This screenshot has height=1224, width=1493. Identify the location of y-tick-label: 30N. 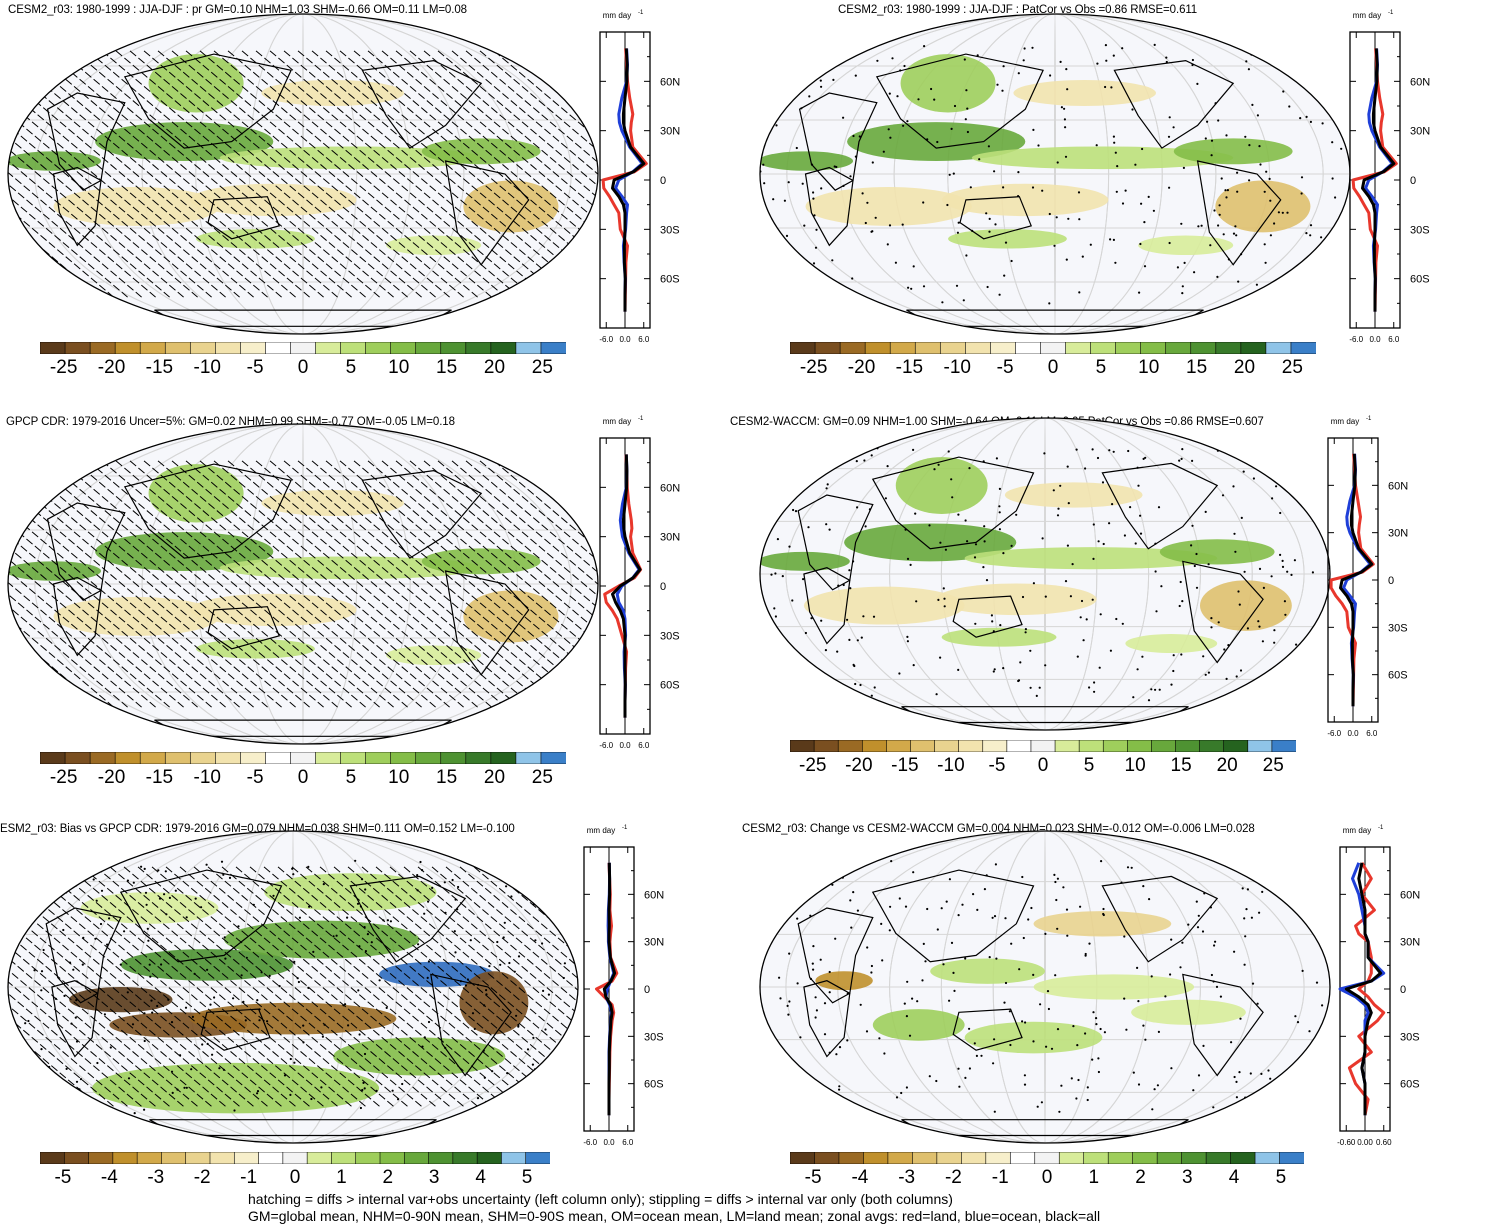
(670, 132).